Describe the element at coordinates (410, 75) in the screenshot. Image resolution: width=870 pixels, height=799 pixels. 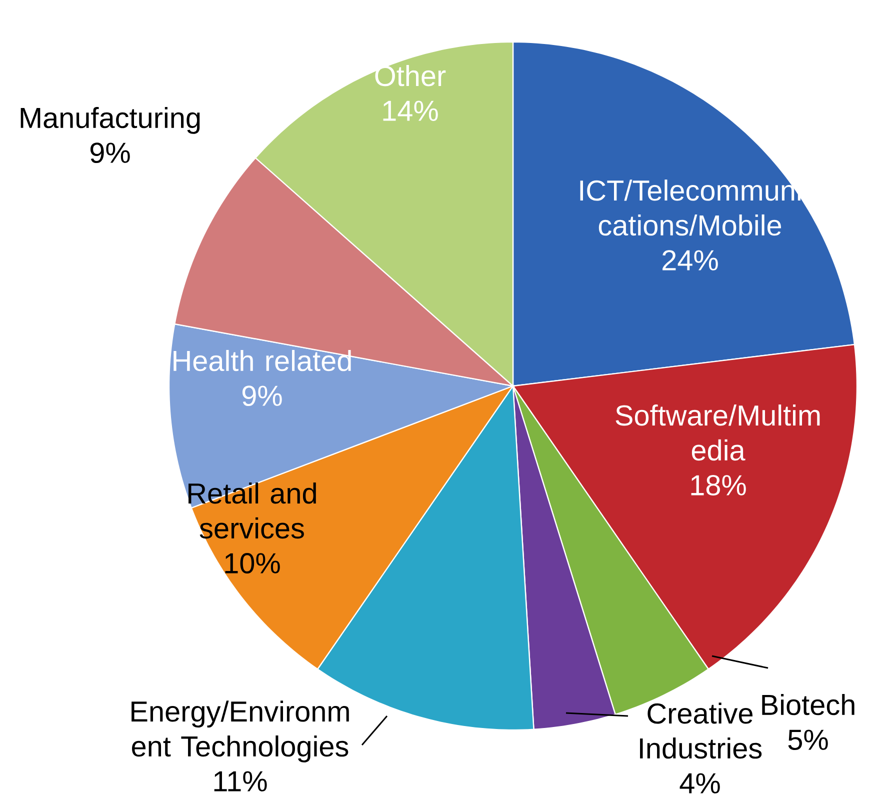
I see `slice-label: Other` at that location.